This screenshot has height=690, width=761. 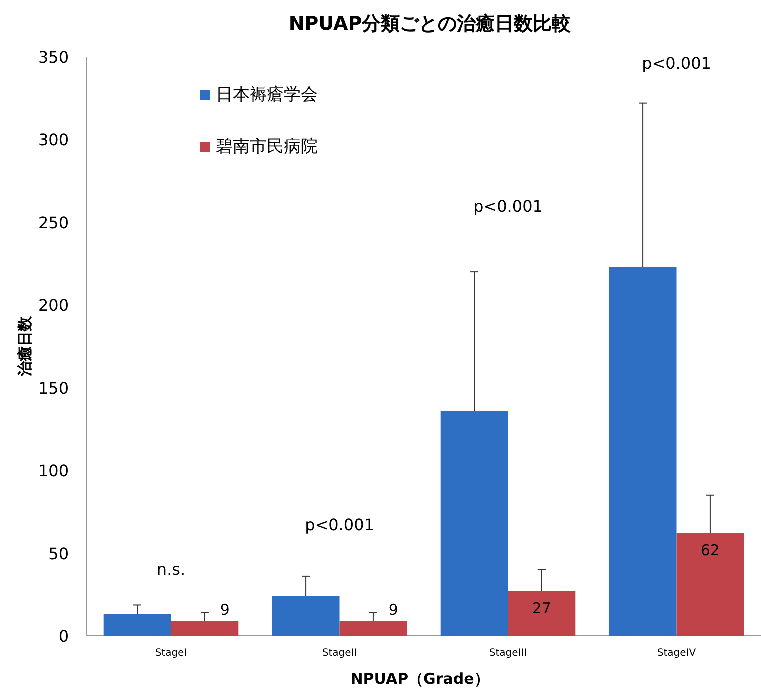 What do you see at coordinates (267, 95) in the screenshot?
I see `legend-label: 日本褥瘡学会` at bounding box center [267, 95].